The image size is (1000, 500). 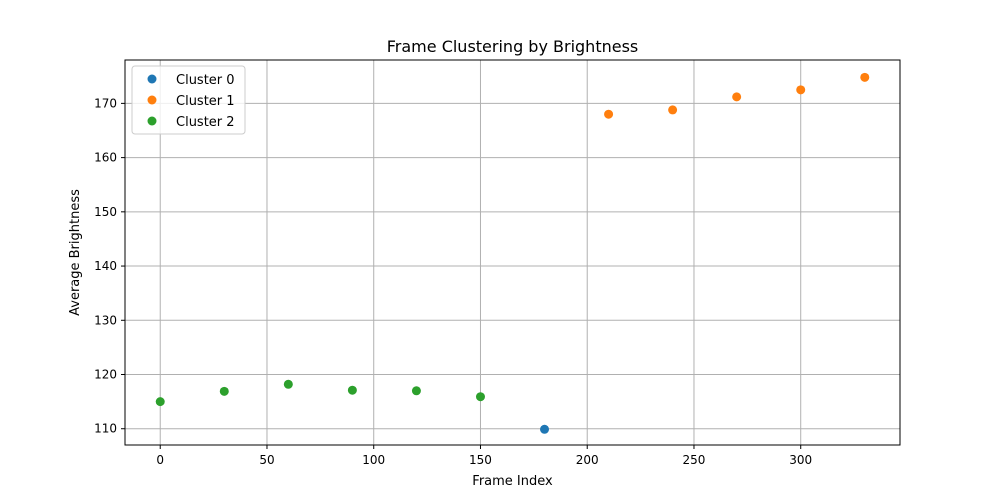 I want to click on x-tick-label: 200, so click(x=587, y=460).